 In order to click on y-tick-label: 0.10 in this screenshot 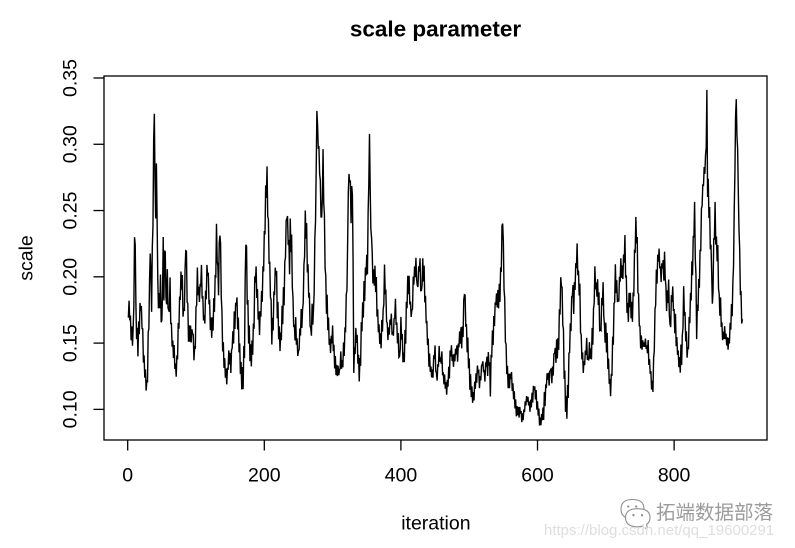, I will do `click(71, 409)`.